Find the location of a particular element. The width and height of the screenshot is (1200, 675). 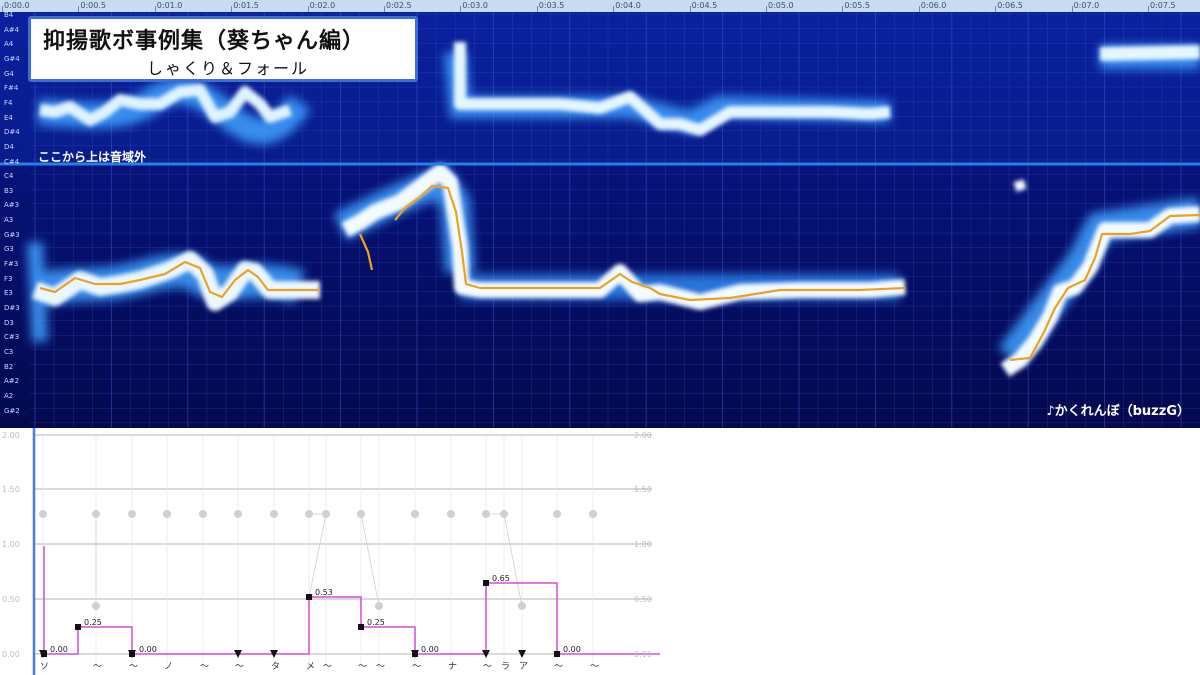

pitch-label: A#2 is located at coordinates (12, 381).